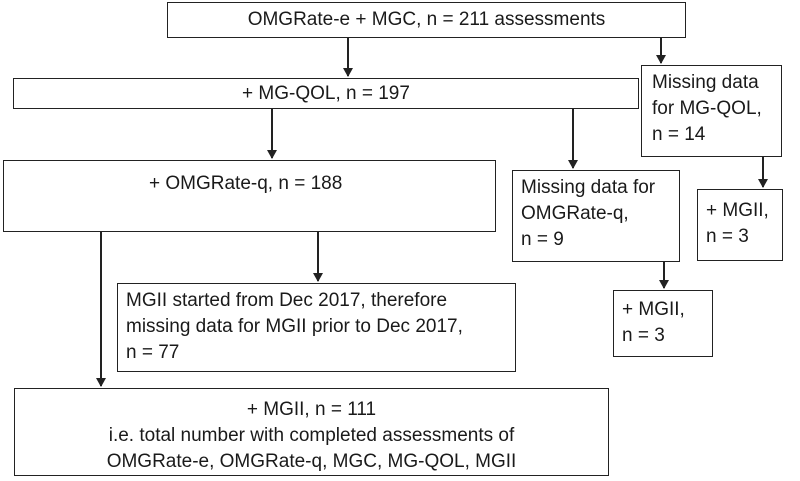  What do you see at coordinates (311, 409) in the screenshot?
I see `box-final-total-line-1: + MGII, n = 111` at bounding box center [311, 409].